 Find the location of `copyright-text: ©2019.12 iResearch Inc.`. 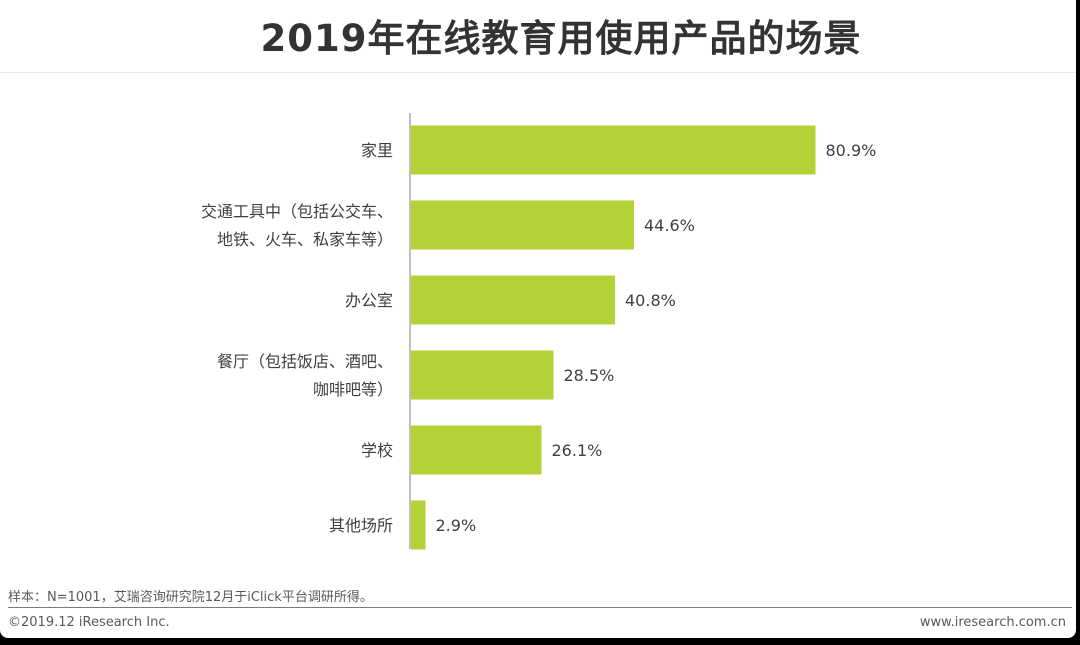

copyright-text: ©2019.12 iResearch Inc. is located at coordinates (89, 622).